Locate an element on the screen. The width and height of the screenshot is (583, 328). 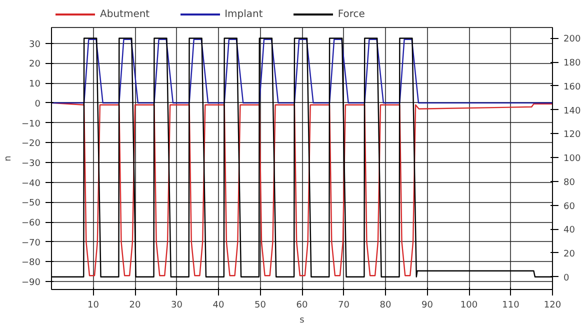
y-tick-label: −10 is located at coordinates (31, 124).